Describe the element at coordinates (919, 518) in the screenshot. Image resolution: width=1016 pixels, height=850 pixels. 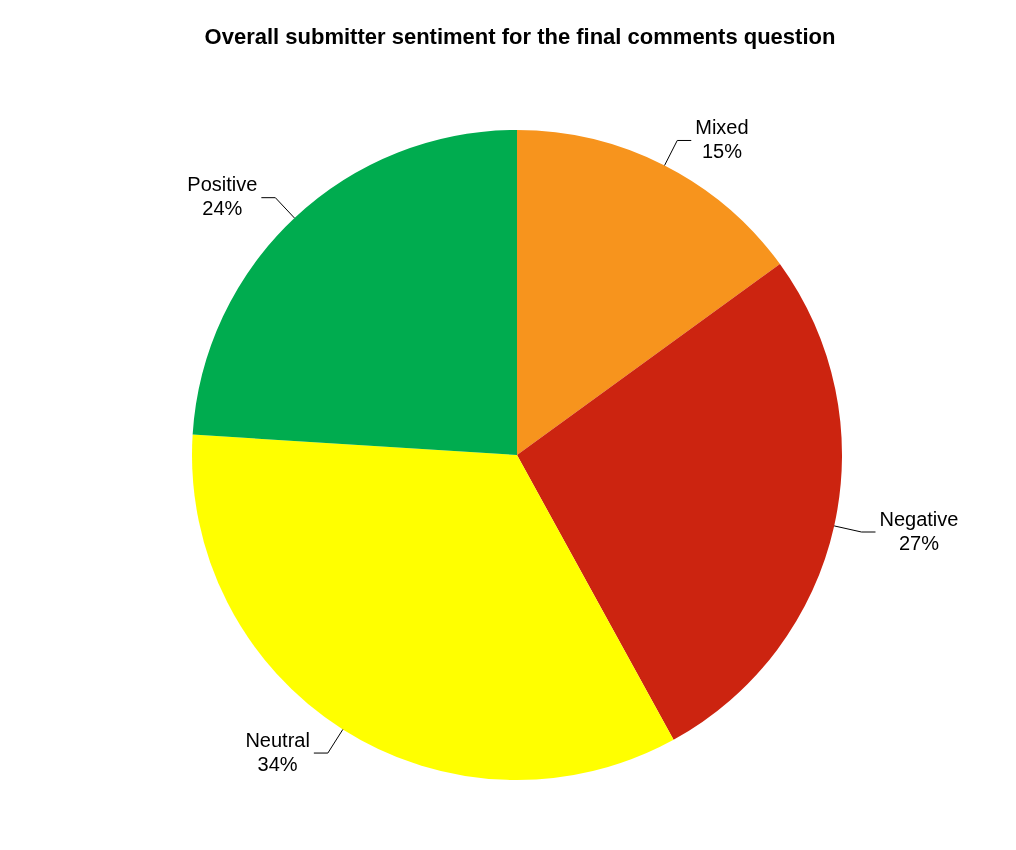
I see `slice-label: Negative` at that location.